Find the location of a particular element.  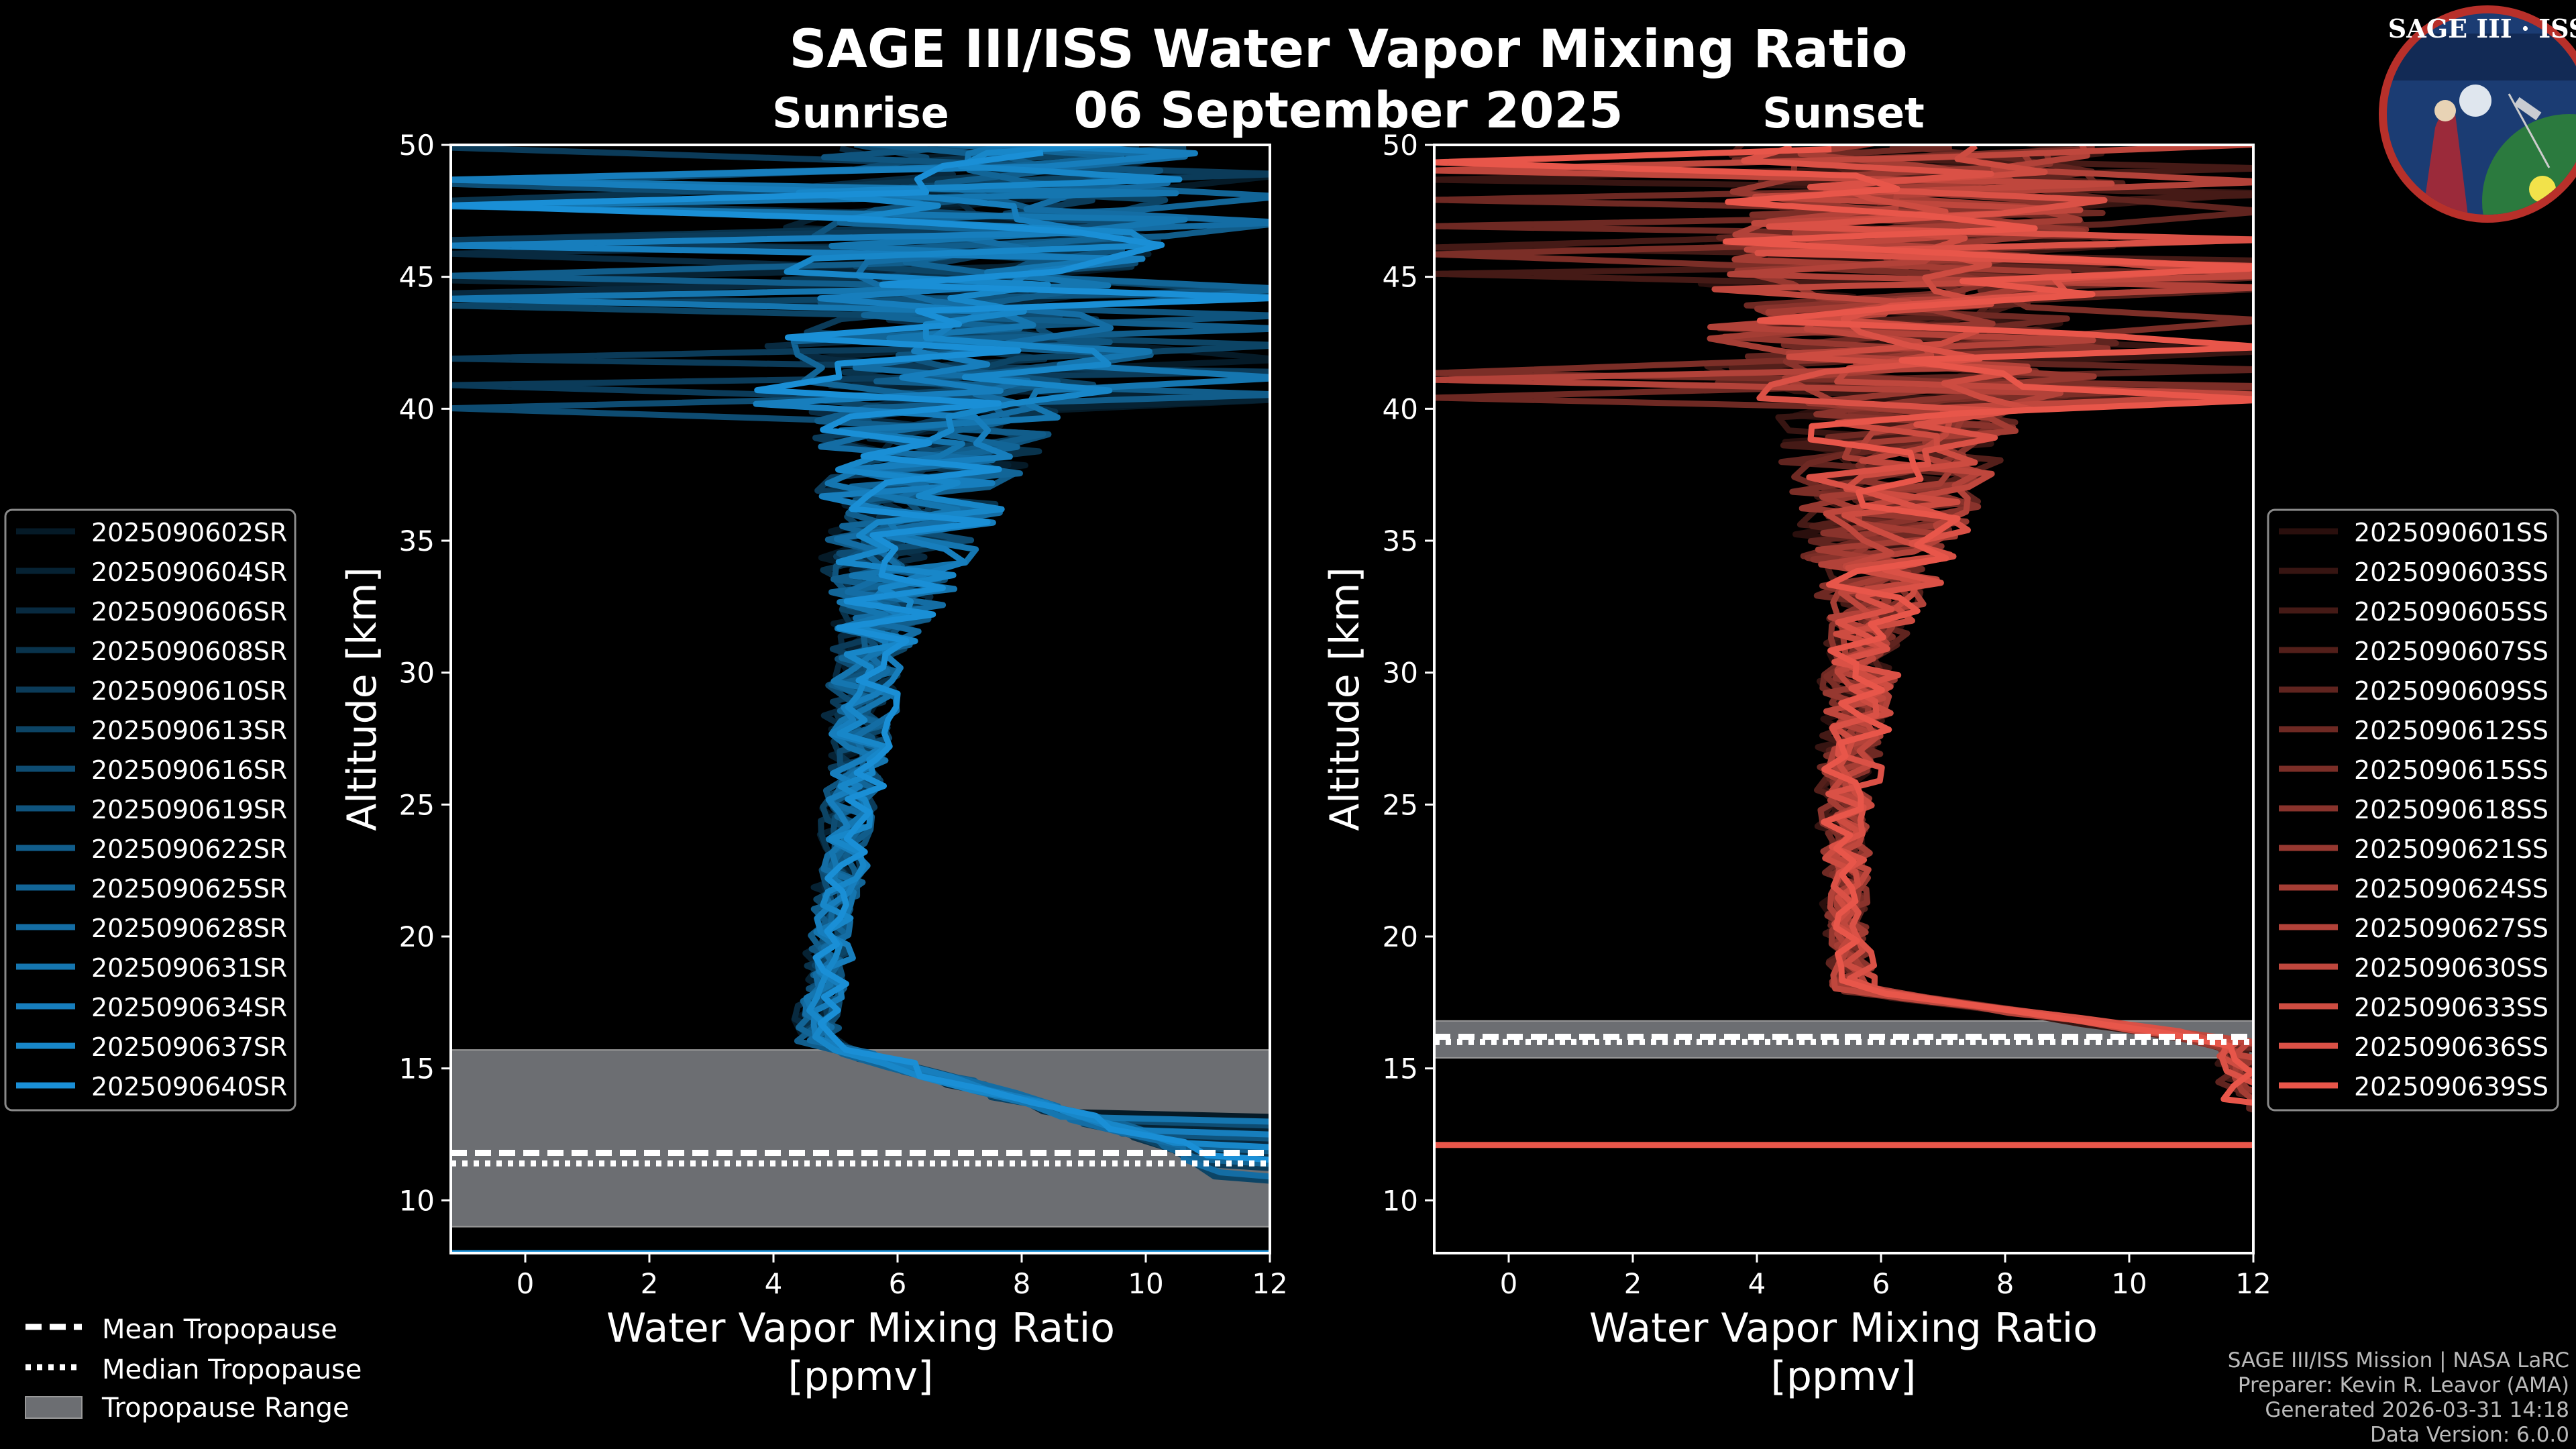

sunset-xlabel-line2: [ppmv] is located at coordinates (1844, 1376).